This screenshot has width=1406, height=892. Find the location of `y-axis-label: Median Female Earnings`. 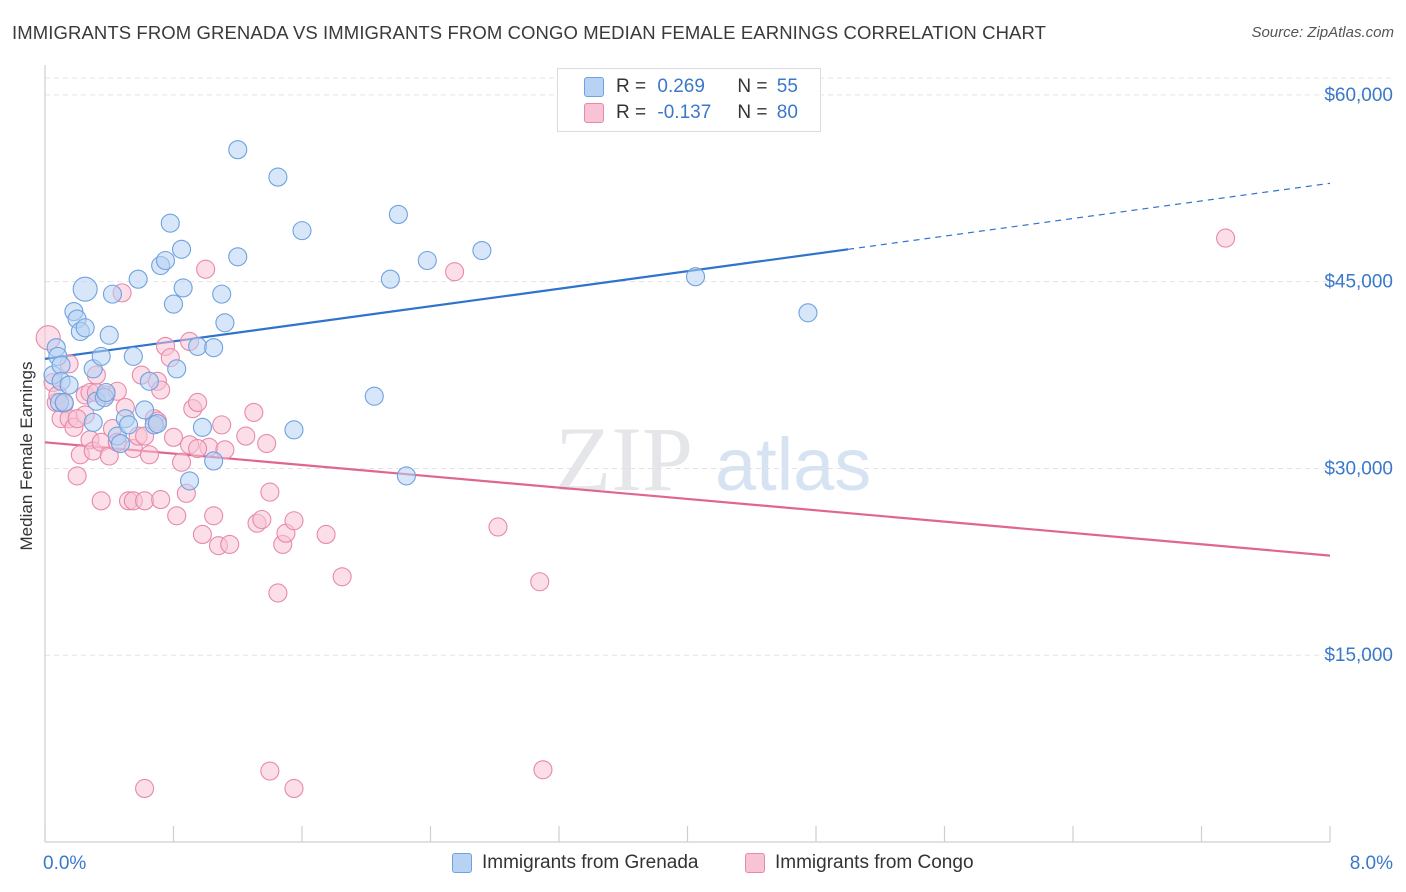

y-axis-label: Median Female Earnings is located at coordinates (26, 456).